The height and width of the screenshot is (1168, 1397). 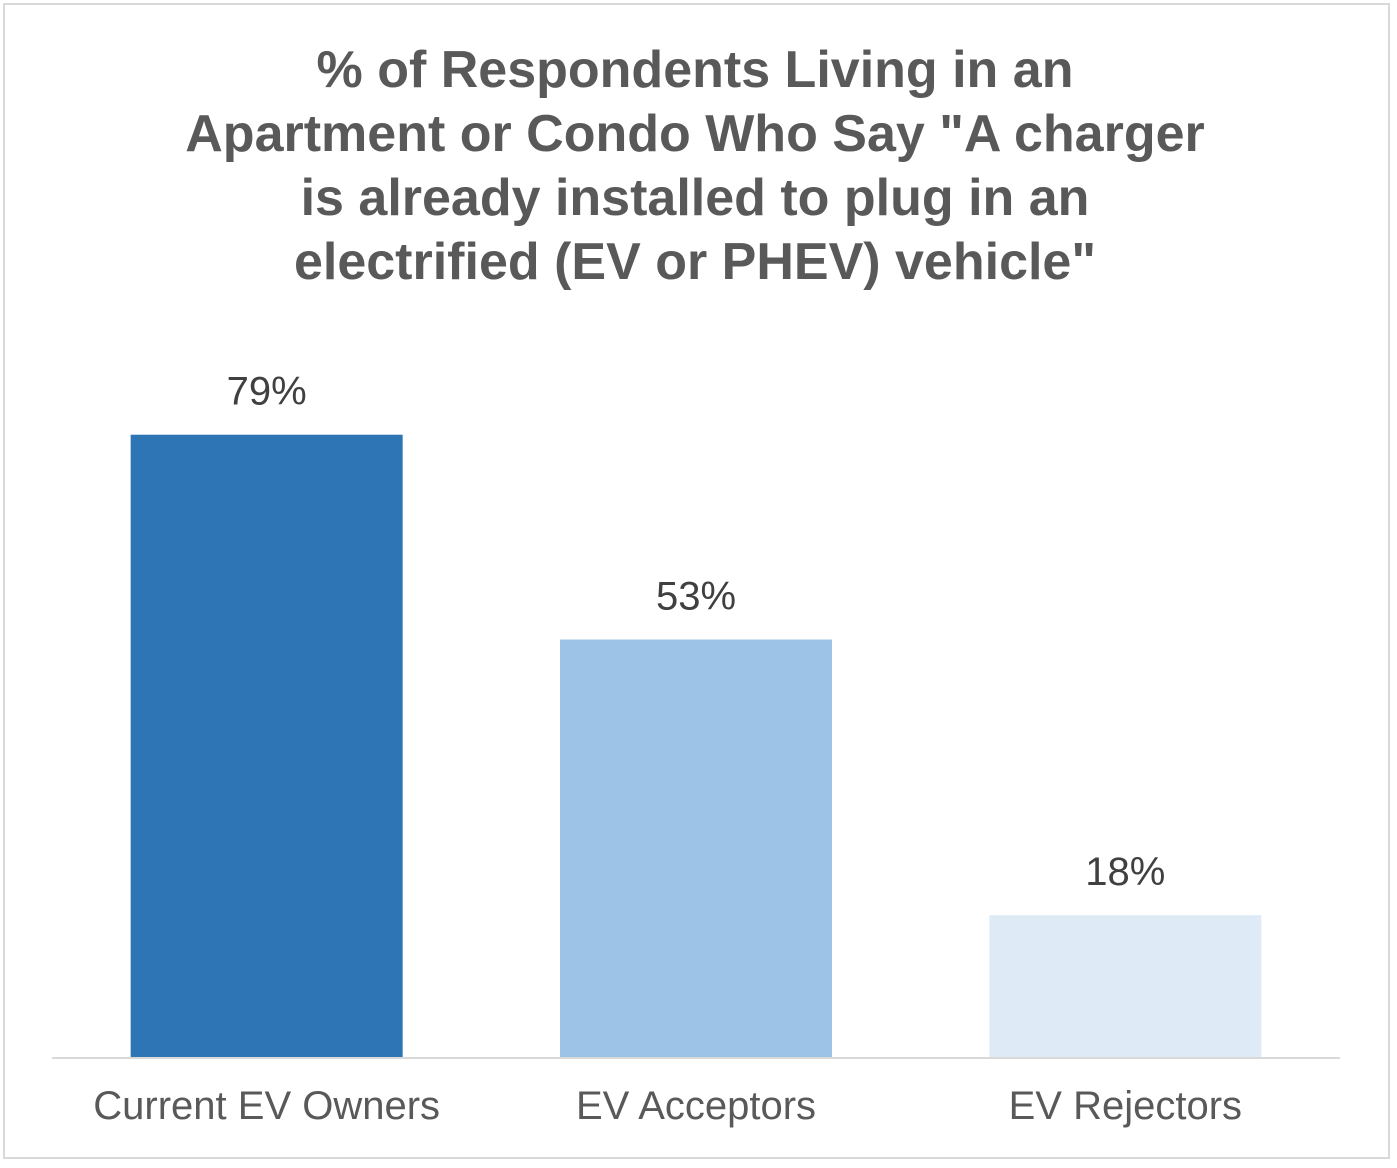 What do you see at coordinates (1125, 872) in the screenshot?
I see `data-label: 18%` at bounding box center [1125, 872].